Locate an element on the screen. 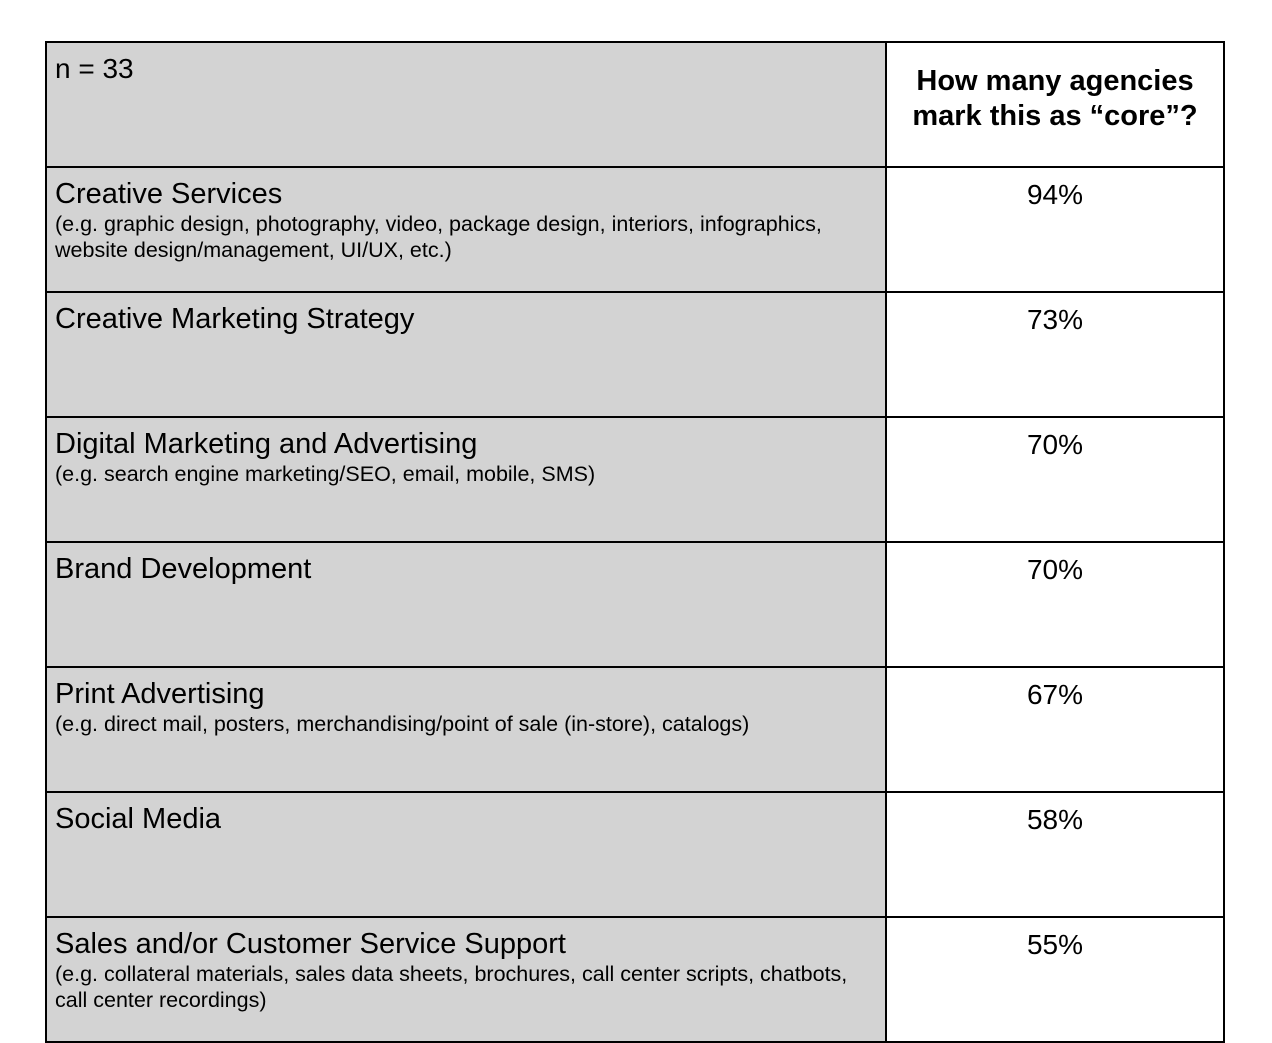 The height and width of the screenshot is (1043, 1272). column-title-cell: How many agencies mark this as “core”? is located at coordinates (1055, 104).